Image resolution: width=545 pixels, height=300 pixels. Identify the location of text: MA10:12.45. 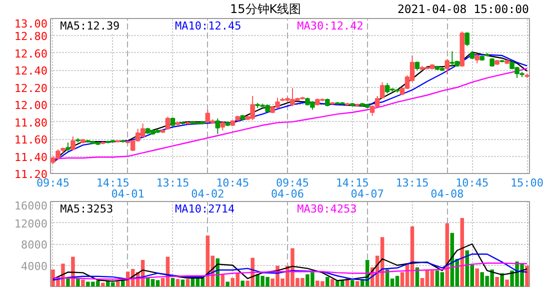
(208, 26).